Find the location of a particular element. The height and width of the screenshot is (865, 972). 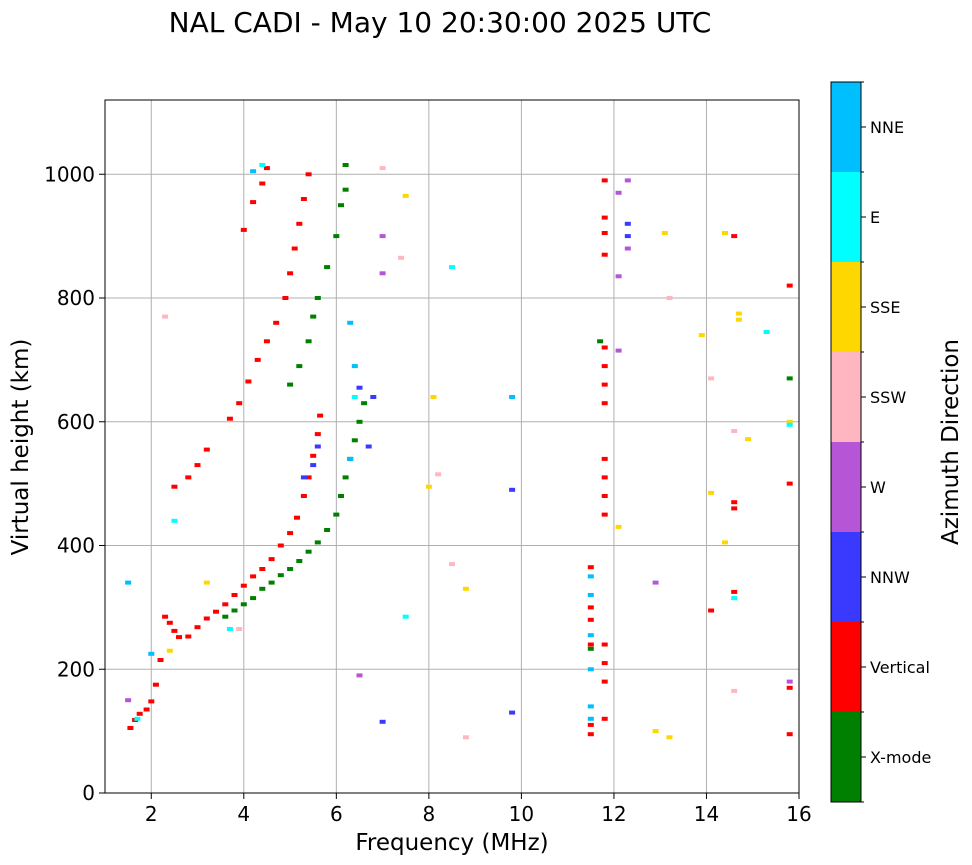

chart-title: NAL CADI - May 10 20:30:00 2025 UTC is located at coordinates (440, 22).